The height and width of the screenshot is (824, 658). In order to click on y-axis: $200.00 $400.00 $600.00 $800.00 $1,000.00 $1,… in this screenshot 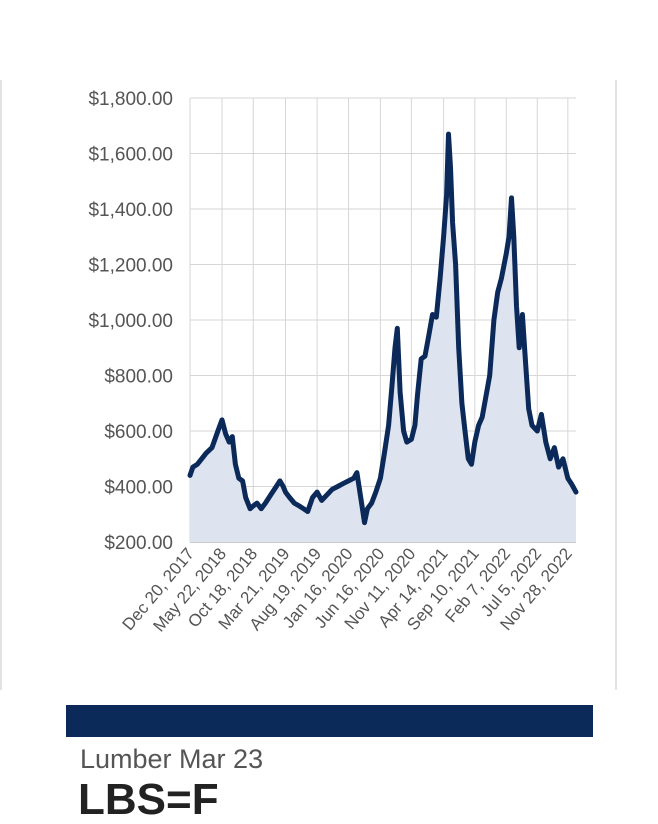, I will do `click(130, 321)`.